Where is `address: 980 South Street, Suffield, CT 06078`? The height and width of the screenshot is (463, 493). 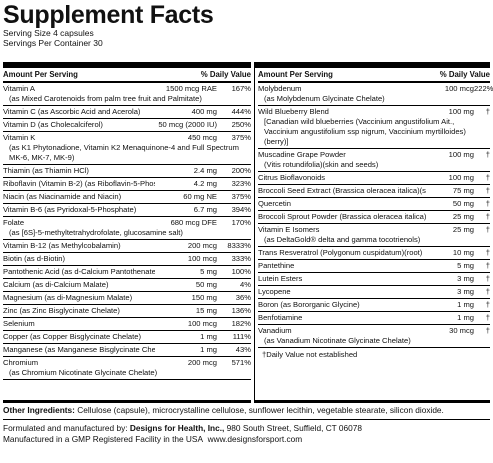
address: 980 South Street, Suffield, CT 06078 is located at coordinates (294, 428).